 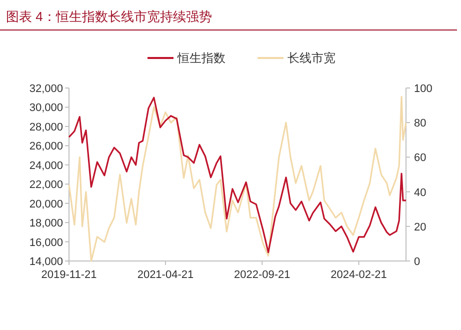 I want to click on y-tick-label: 30,000, so click(x=46, y=108).